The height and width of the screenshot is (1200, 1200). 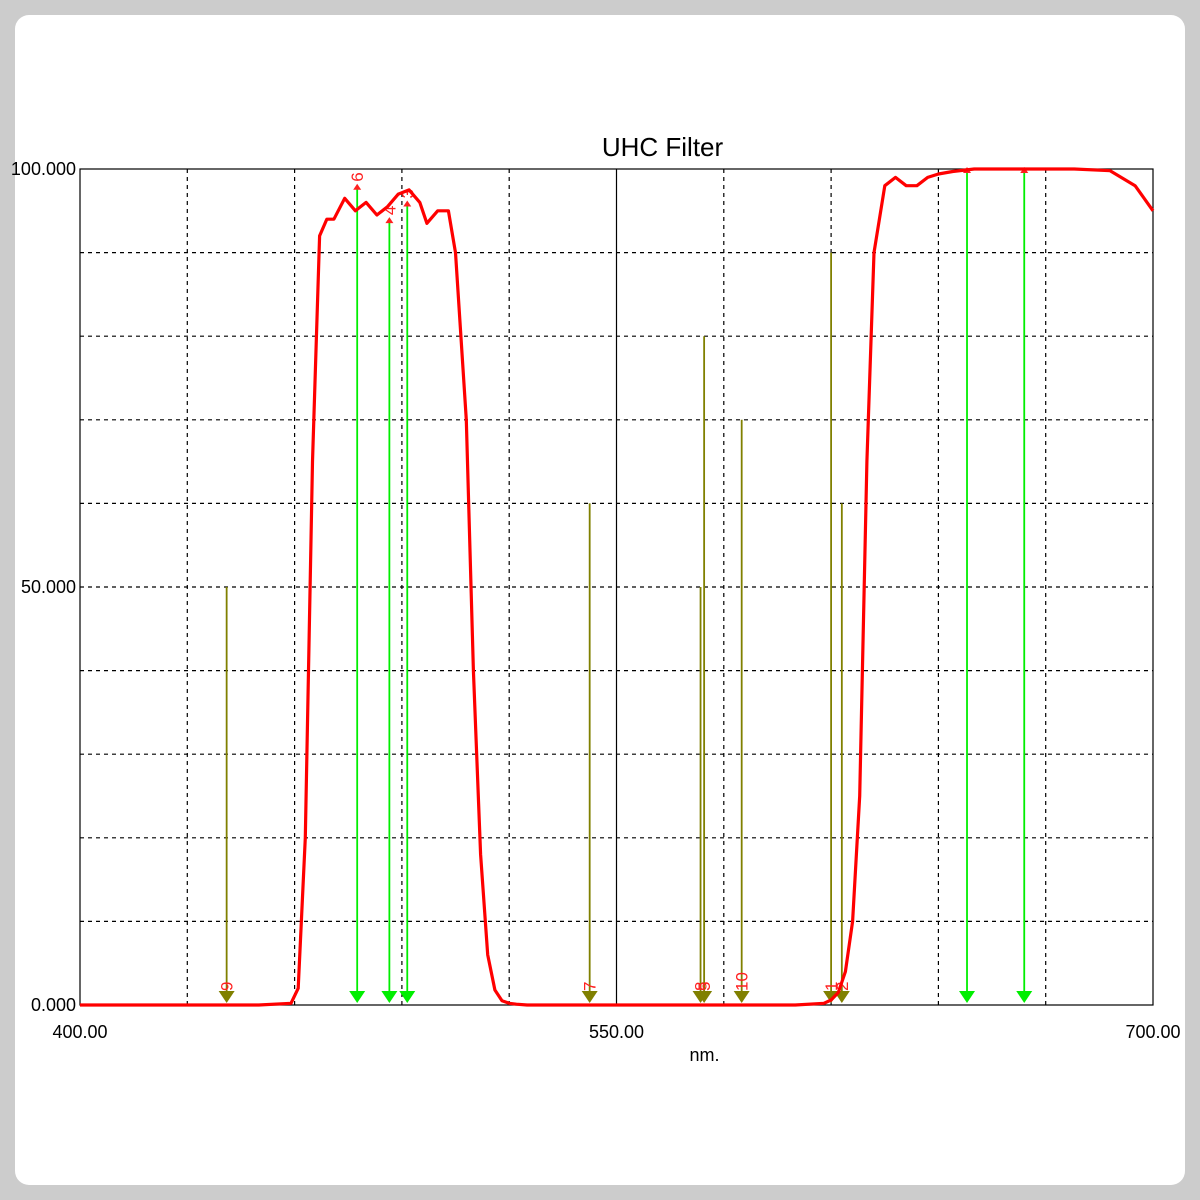 What do you see at coordinates (842, 986) in the screenshot?
I see `marker-label: 2` at bounding box center [842, 986].